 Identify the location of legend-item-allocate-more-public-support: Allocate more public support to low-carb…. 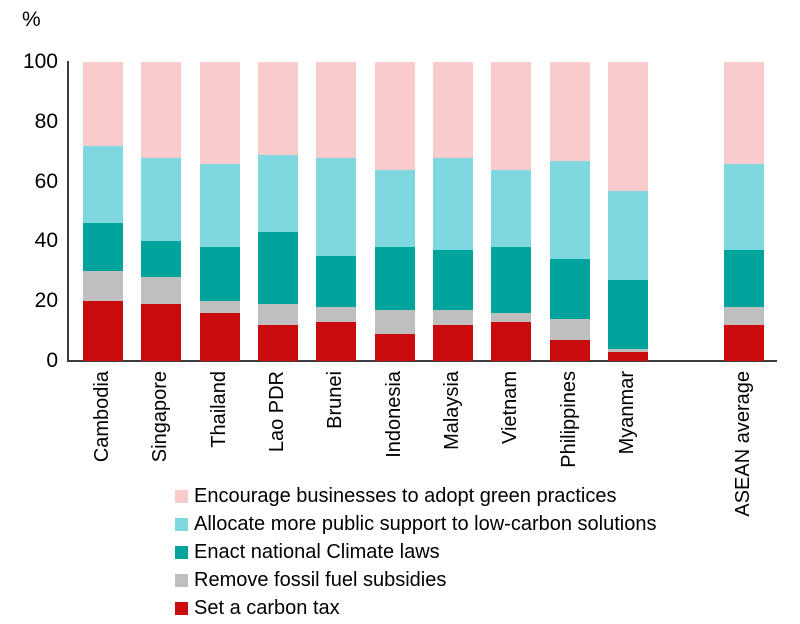
(415, 524).